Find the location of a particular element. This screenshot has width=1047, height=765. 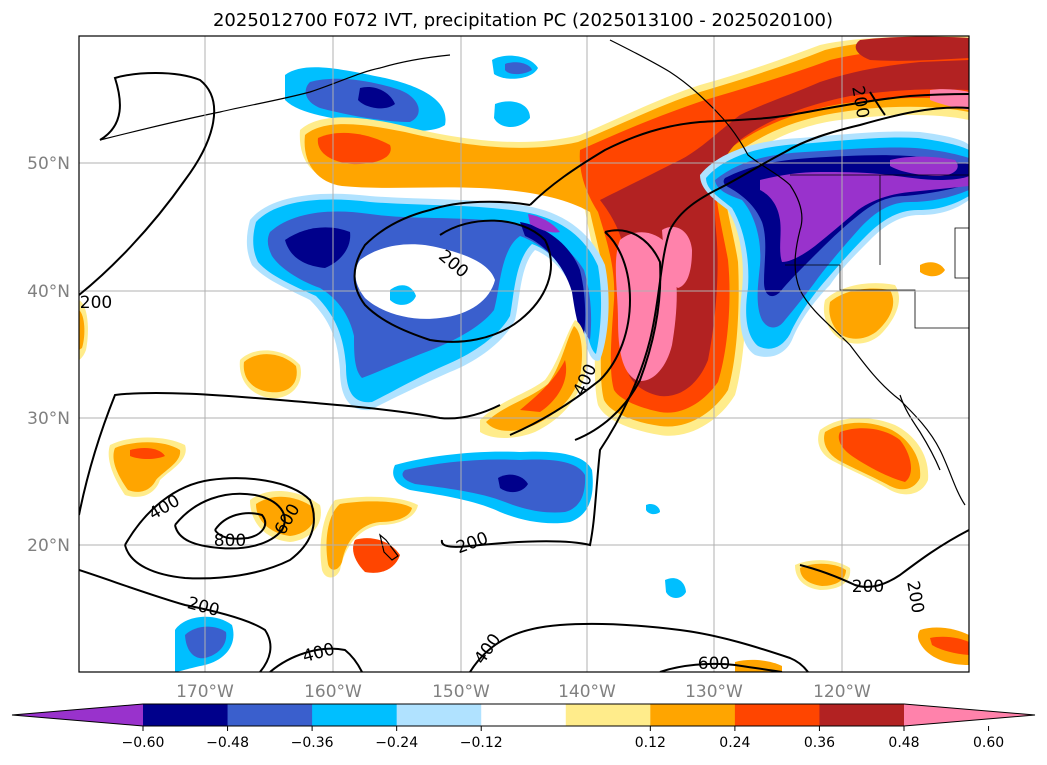

island-hawaii is located at coordinates (389, 547).